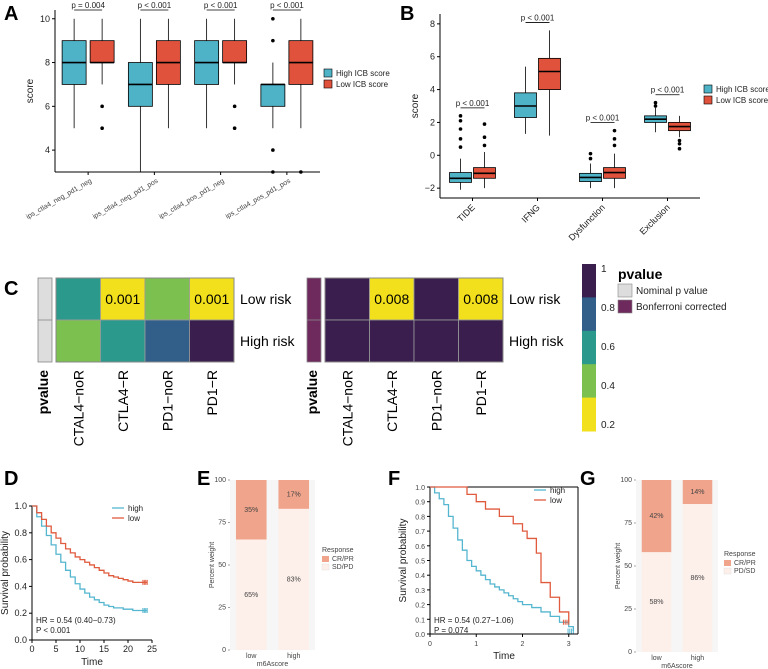 Image resolution: width=768 pixels, height=669 pixels. Describe the element at coordinates (342, 567) in the screenshot. I see `e-legend-label-sdpd: SD/PD` at that location.